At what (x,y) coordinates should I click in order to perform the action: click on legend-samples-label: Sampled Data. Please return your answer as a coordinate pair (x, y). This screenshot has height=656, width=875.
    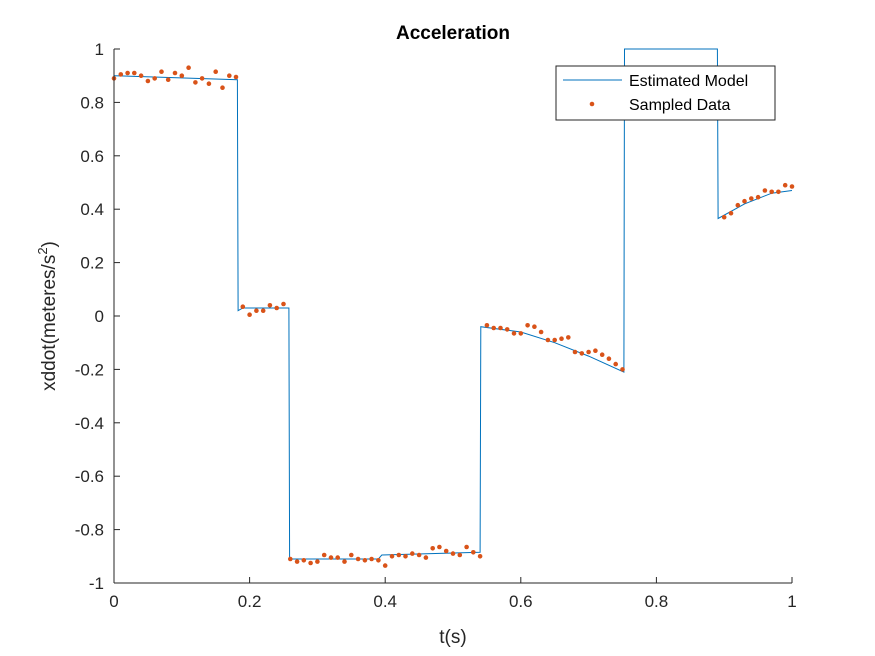
    Looking at the image, I should click on (679, 105).